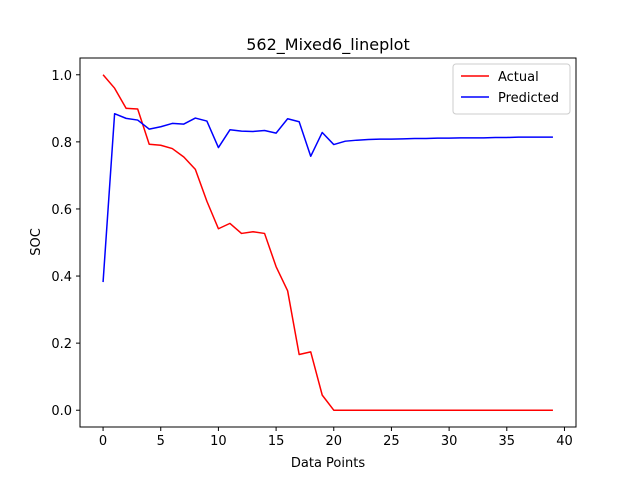 This screenshot has width=640, height=480. Describe the element at coordinates (161, 441) in the screenshot. I see `x-tick-label: 5` at that location.